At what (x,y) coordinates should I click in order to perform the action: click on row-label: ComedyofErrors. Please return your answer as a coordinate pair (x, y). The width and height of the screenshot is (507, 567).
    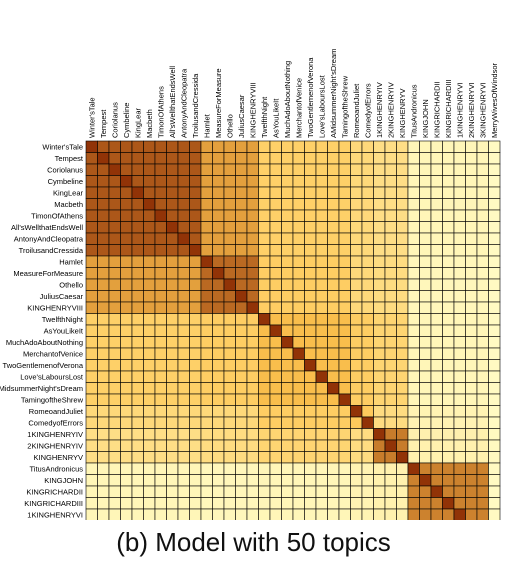
    Looking at the image, I should click on (55, 422).